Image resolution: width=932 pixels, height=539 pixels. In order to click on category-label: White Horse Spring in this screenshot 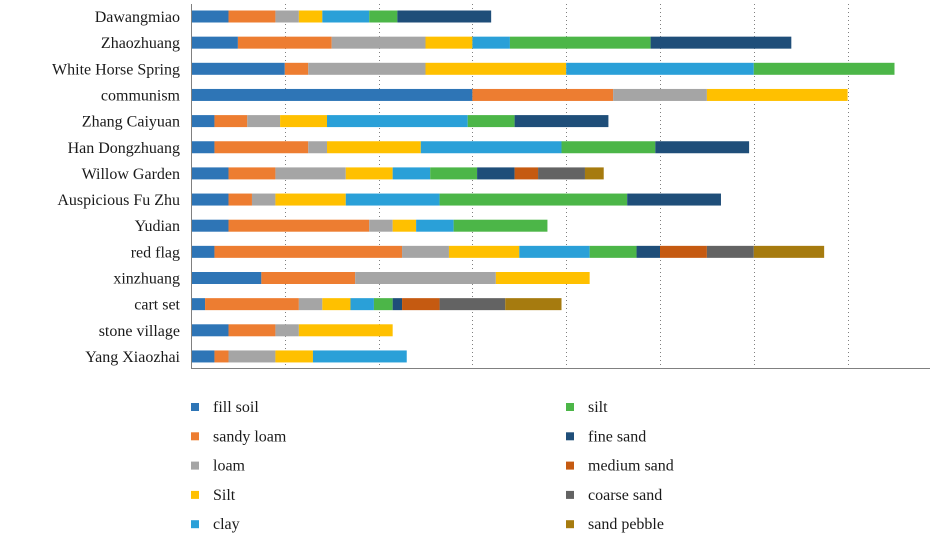, I will do `click(116, 69)`.